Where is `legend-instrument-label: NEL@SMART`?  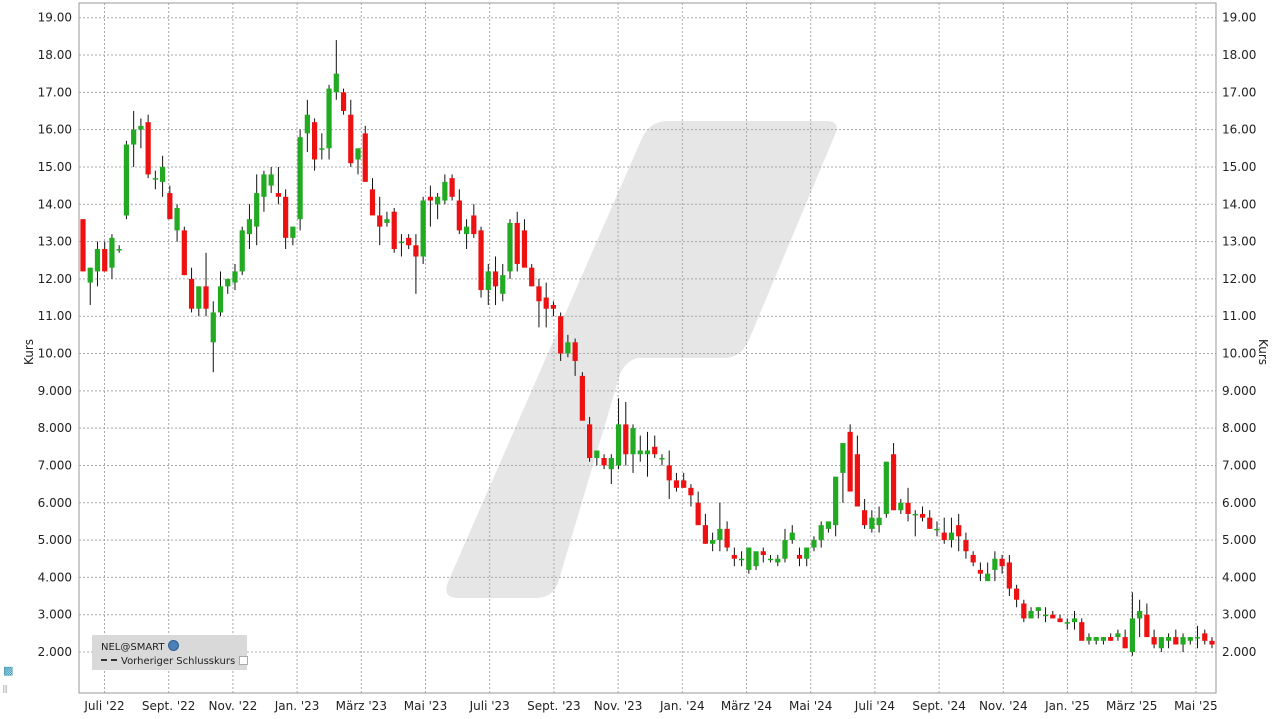
legend-instrument-label: NEL@SMART is located at coordinates (133, 647).